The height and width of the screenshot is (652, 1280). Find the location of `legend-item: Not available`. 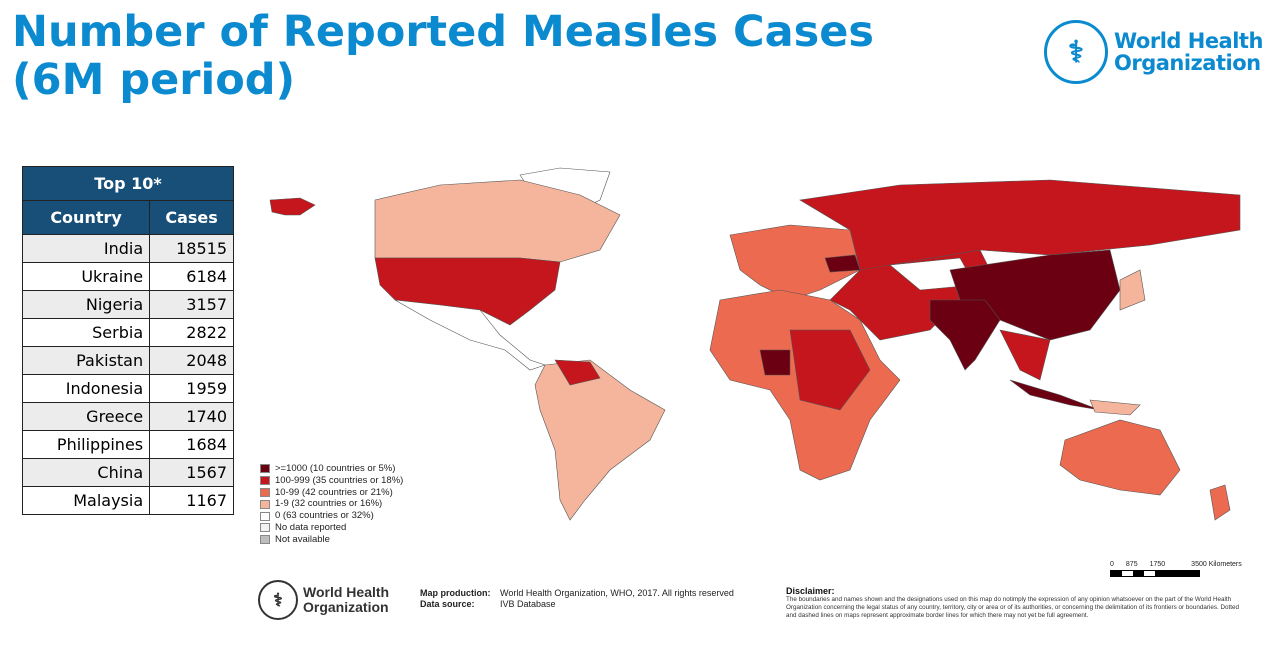

legend-item: Not available is located at coordinates (331, 540).